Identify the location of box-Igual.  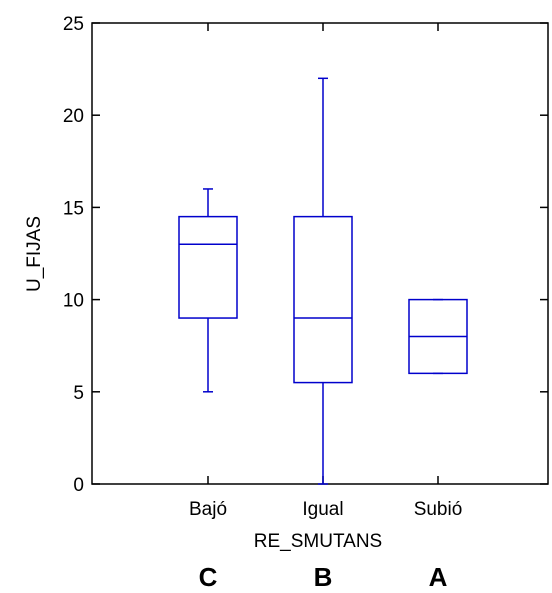
(323, 281).